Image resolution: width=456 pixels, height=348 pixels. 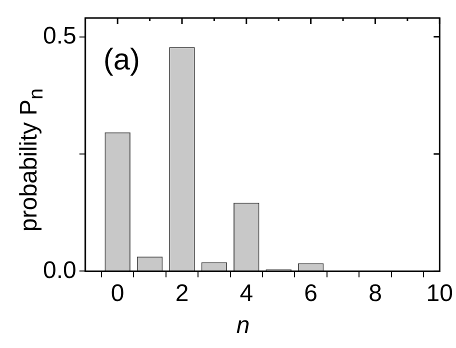 What do you see at coordinates (117, 294) in the screenshot?
I see `x-tick-label: 0` at bounding box center [117, 294].